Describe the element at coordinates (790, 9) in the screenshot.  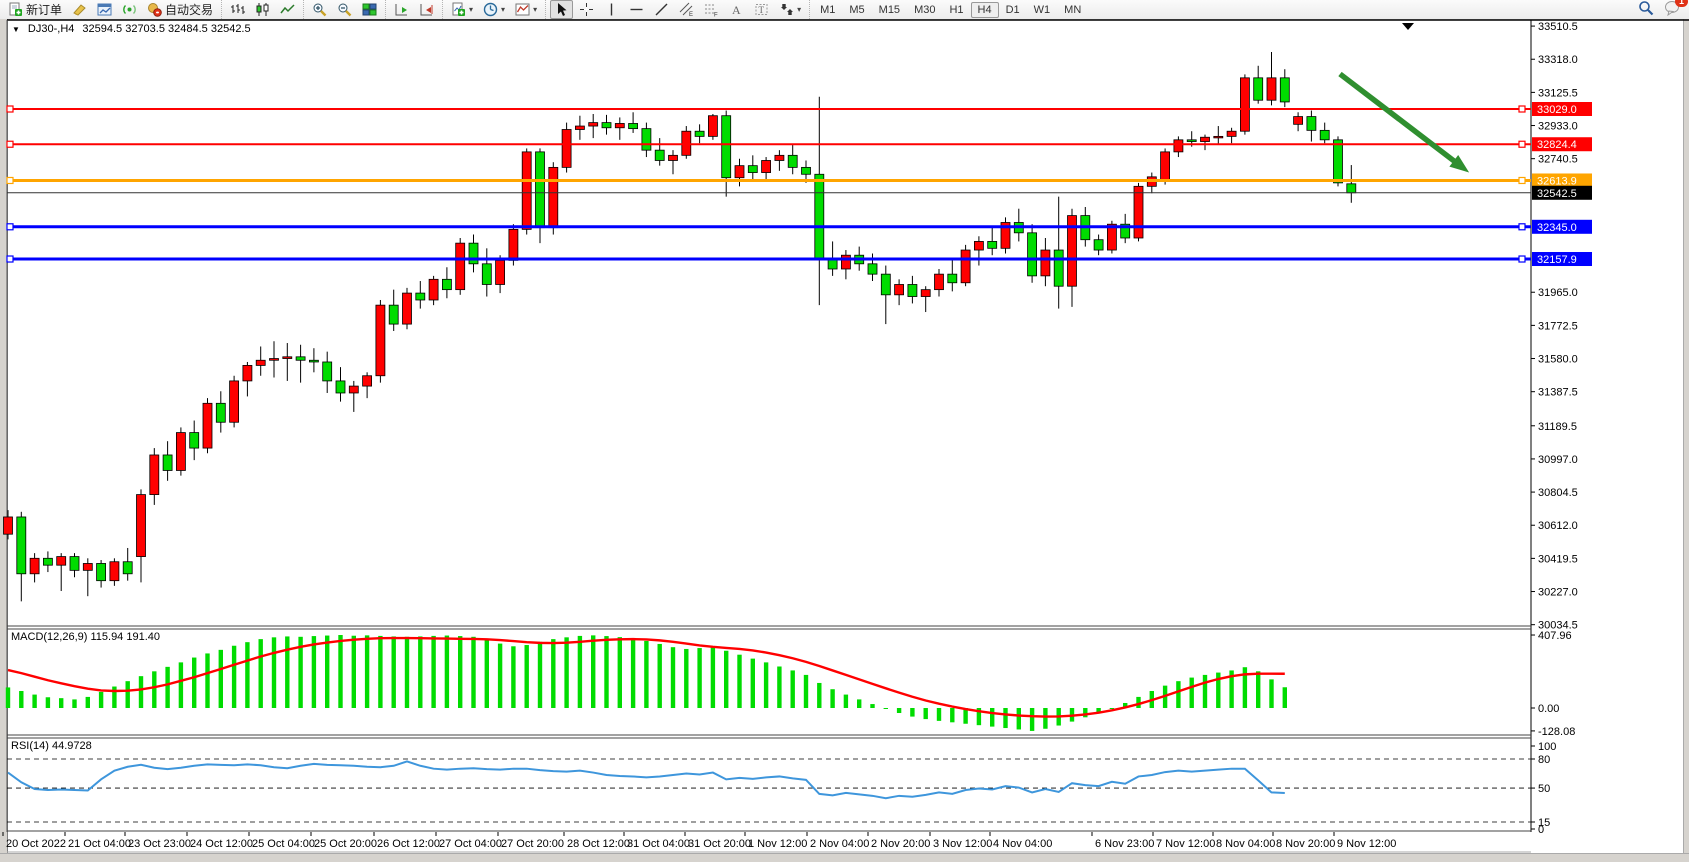
I see `arrows-button: ▾` at that location.